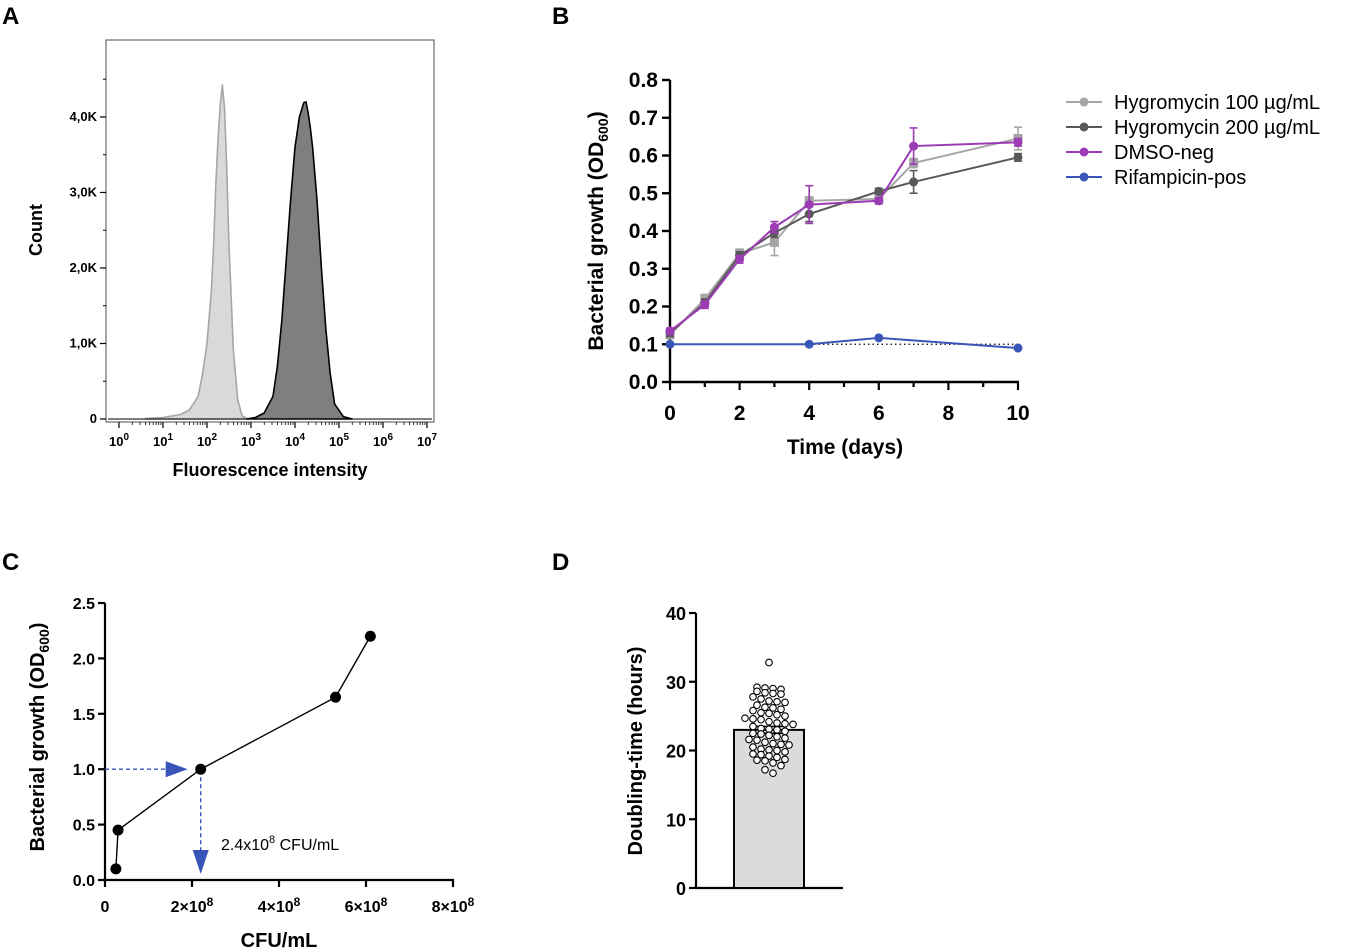 The image size is (1349, 950). What do you see at coordinates (453, 905) in the screenshot?
I see `x-tick-label: 8×10⁸` at bounding box center [453, 905].